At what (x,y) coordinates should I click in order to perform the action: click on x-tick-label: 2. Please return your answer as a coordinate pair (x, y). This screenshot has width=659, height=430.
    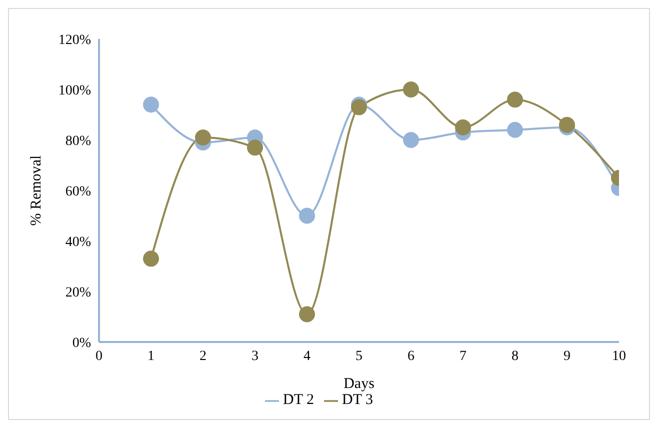
    Looking at the image, I should click on (203, 356).